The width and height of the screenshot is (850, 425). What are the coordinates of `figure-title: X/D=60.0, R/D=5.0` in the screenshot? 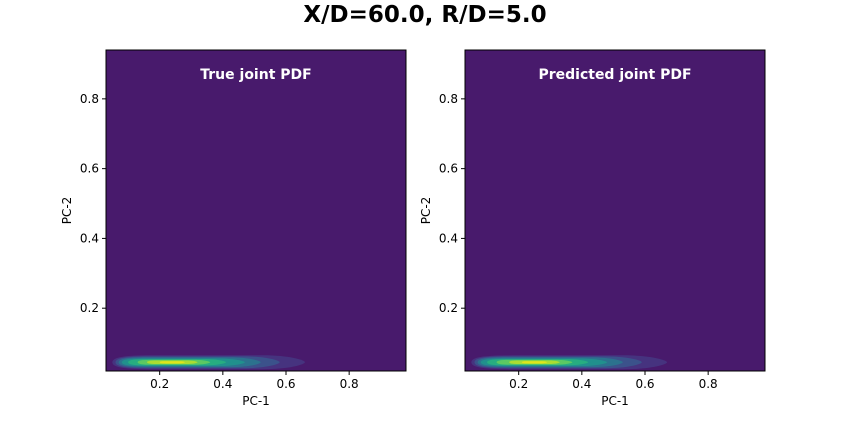 It's located at (425, 15).